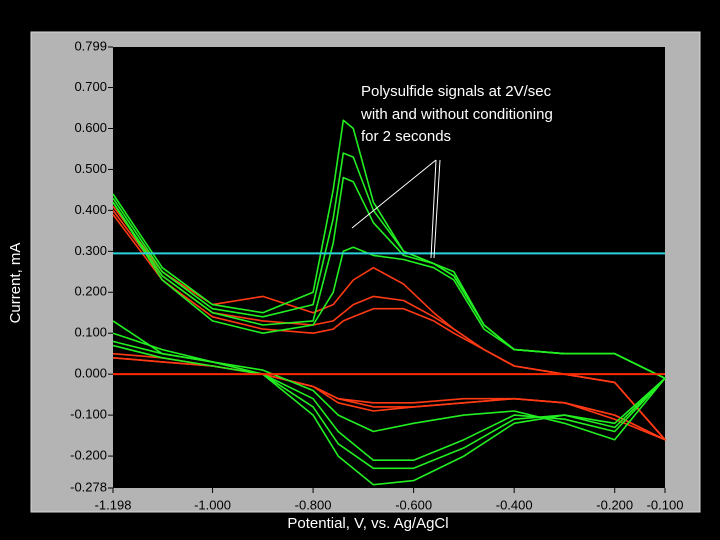 The width and height of the screenshot is (720, 540). I want to click on x-tick-label: -1.000, so click(212, 504).